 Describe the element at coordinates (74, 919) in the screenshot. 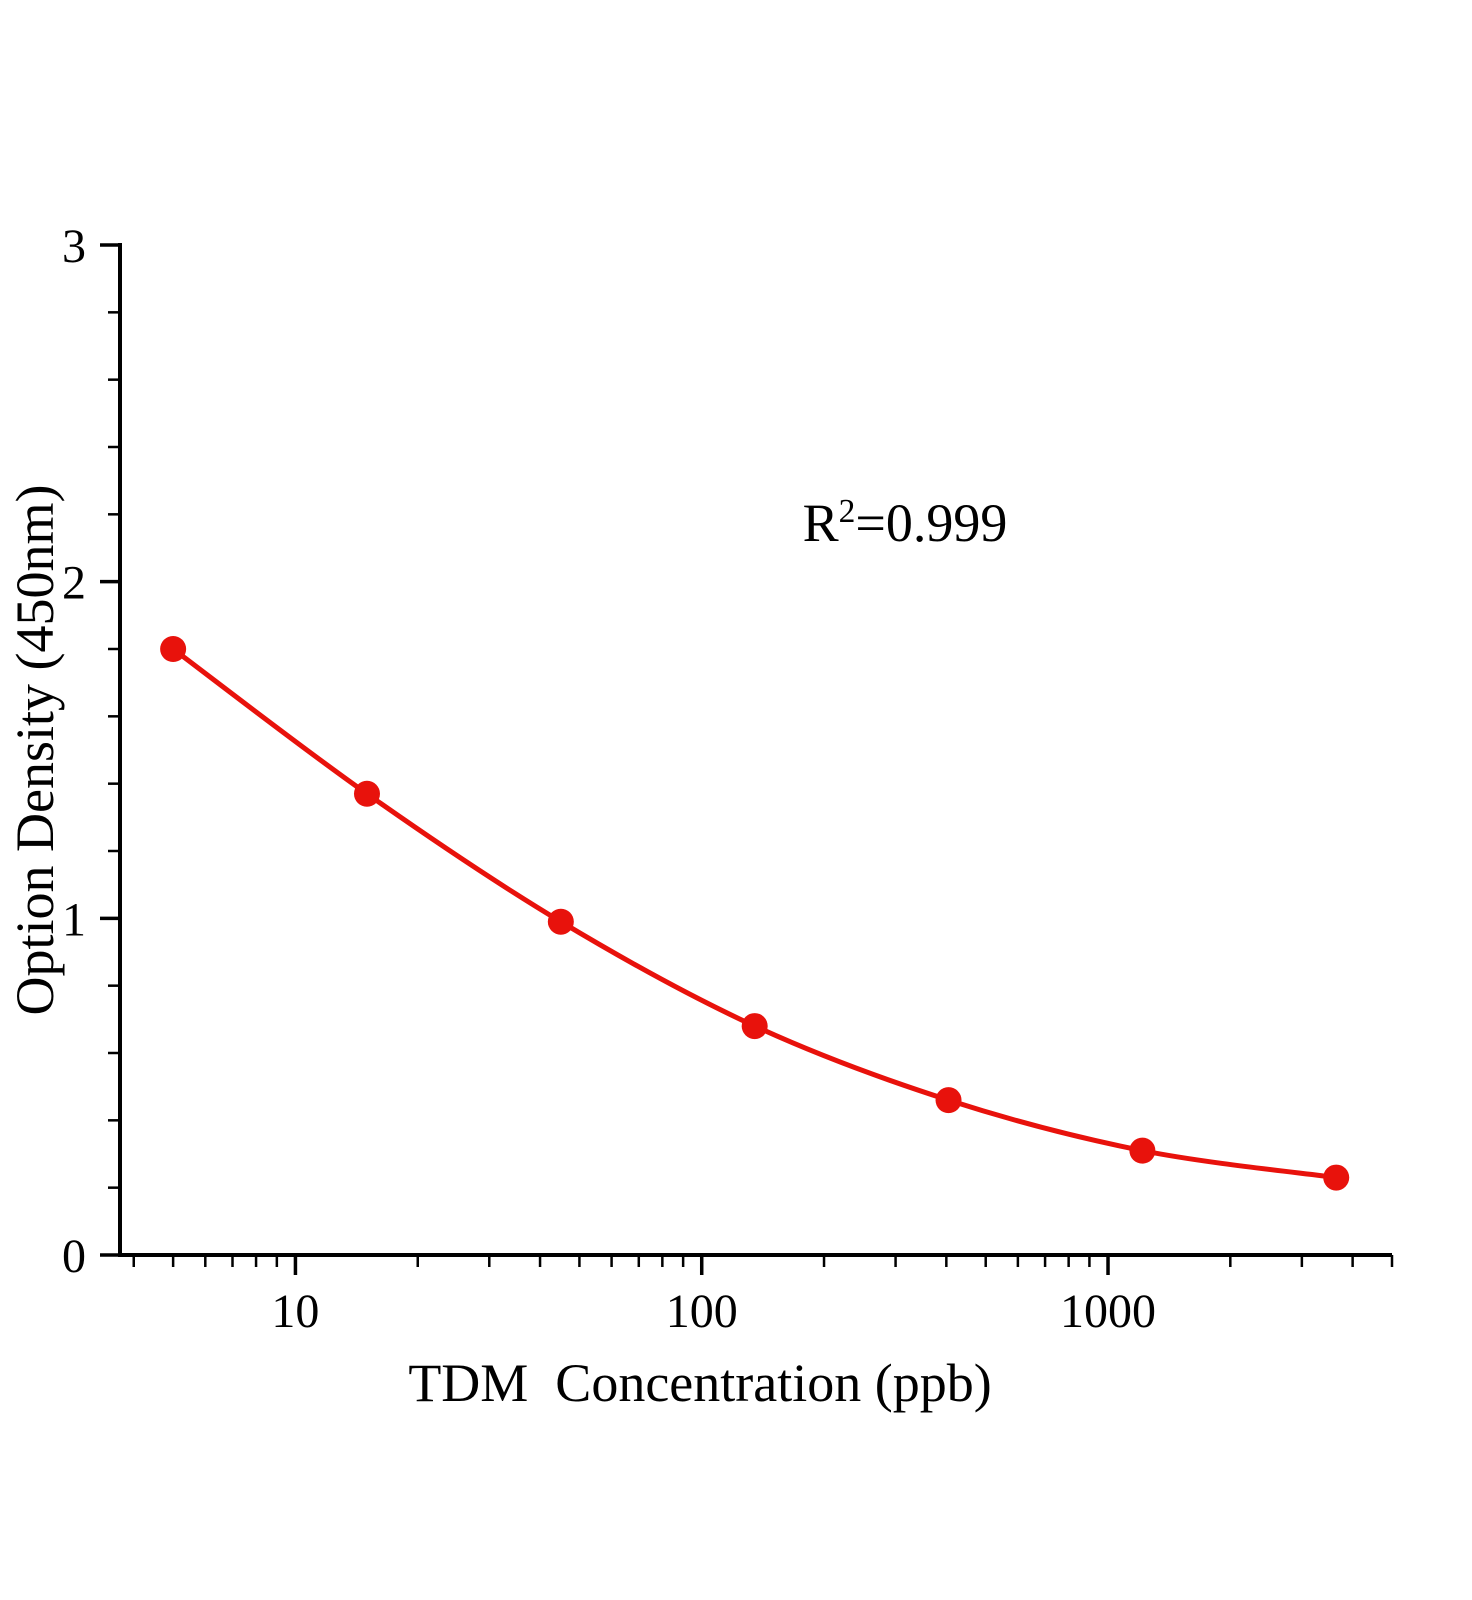

I see `y-tick-label: 1` at that location.